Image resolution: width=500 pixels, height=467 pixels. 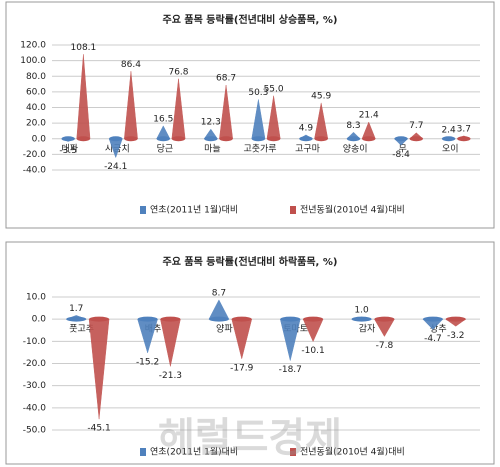 I want to click on x-tick-label: 고춧가루, so click(x=259, y=148).